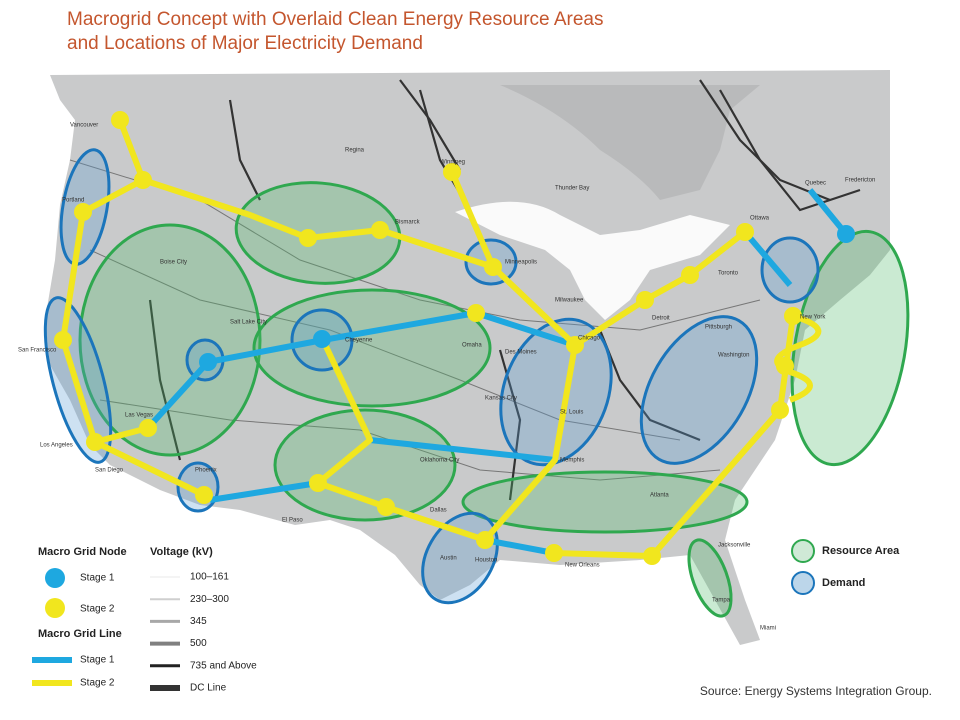  Describe the element at coordinates (803, 551) in the screenshot. I see `legend-area` at that location.